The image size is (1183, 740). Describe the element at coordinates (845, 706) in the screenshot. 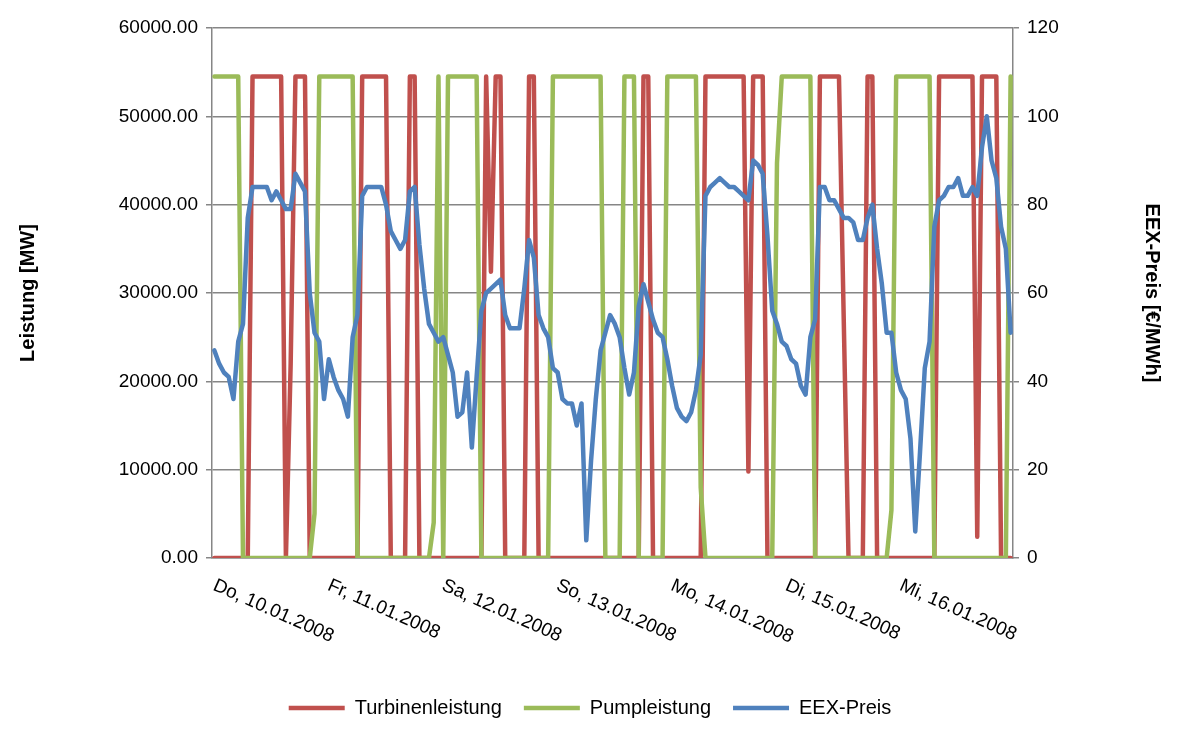

I see `legend-label: EEX-Preis` at that location.